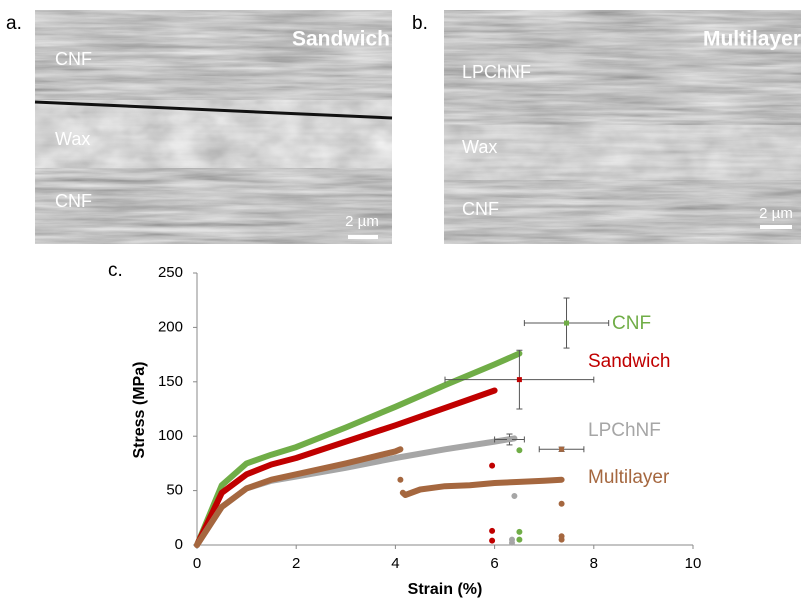  What do you see at coordinates (445, 589) in the screenshot?
I see `x-axis-label: Strain (%)` at bounding box center [445, 589].